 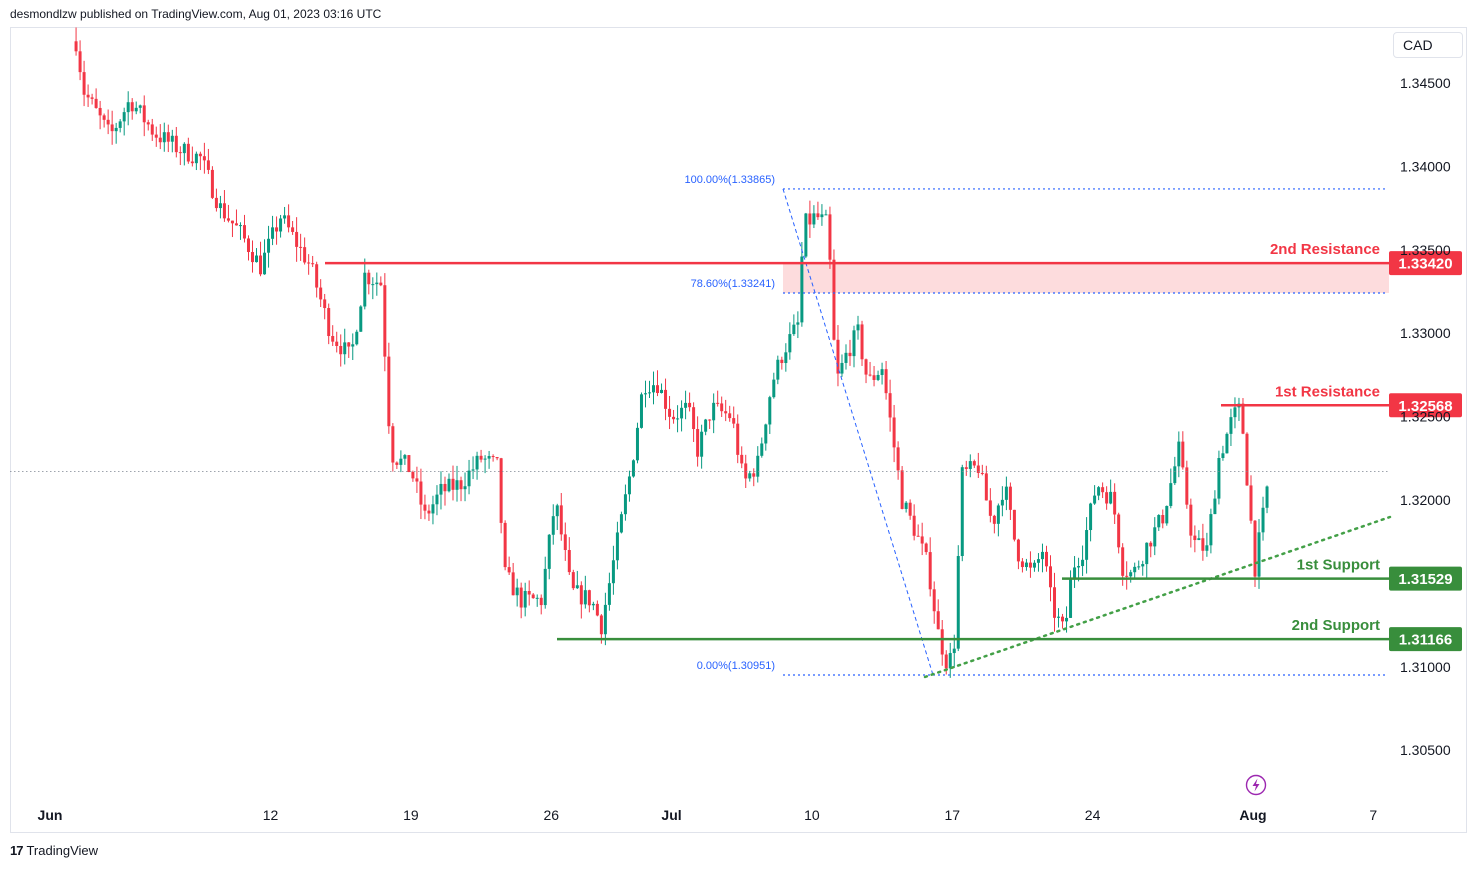 What do you see at coordinates (1338, 565) in the screenshot?
I see `level-name: 1st Support` at bounding box center [1338, 565].